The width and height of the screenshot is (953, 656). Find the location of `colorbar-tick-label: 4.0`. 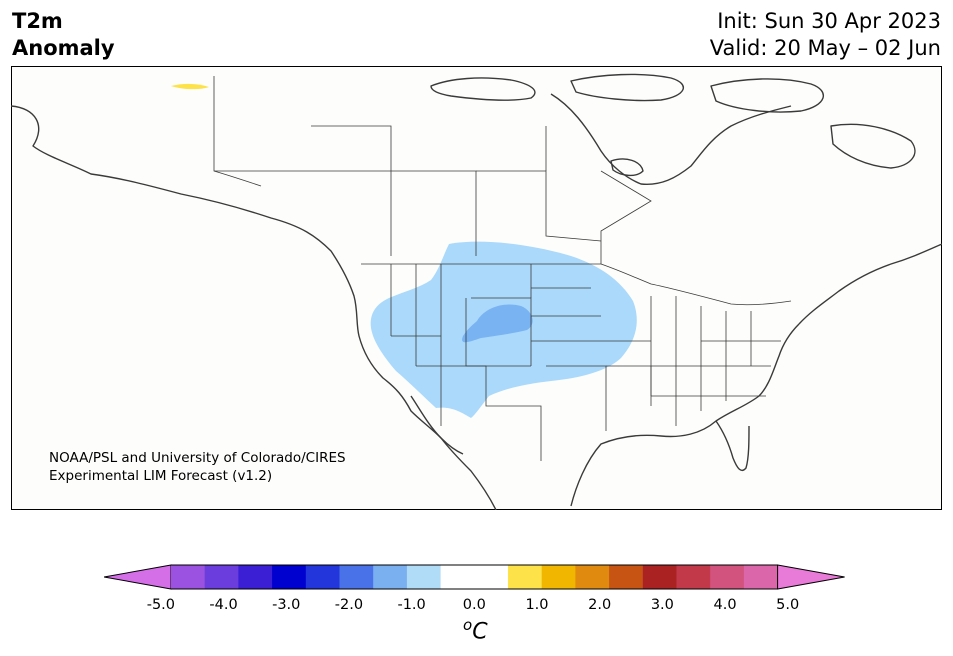

colorbar-tick-label: 4.0 is located at coordinates (725, 605).